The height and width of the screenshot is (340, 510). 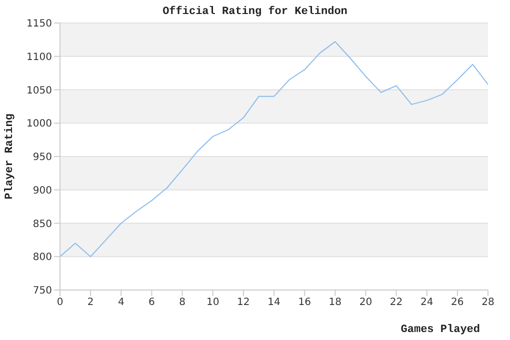 What do you see at coordinates (10, 157) in the screenshot?
I see `y-axis-title: Player Rating` at bounding box center [10, 157].